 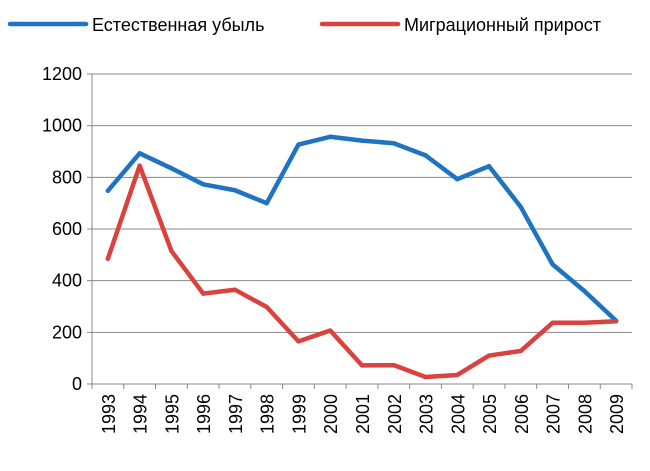 What do you see at coordinates (268, 414) in the screenshot?
I see `x-tick-label-1998: 1998` at bounding box center [268, 414].